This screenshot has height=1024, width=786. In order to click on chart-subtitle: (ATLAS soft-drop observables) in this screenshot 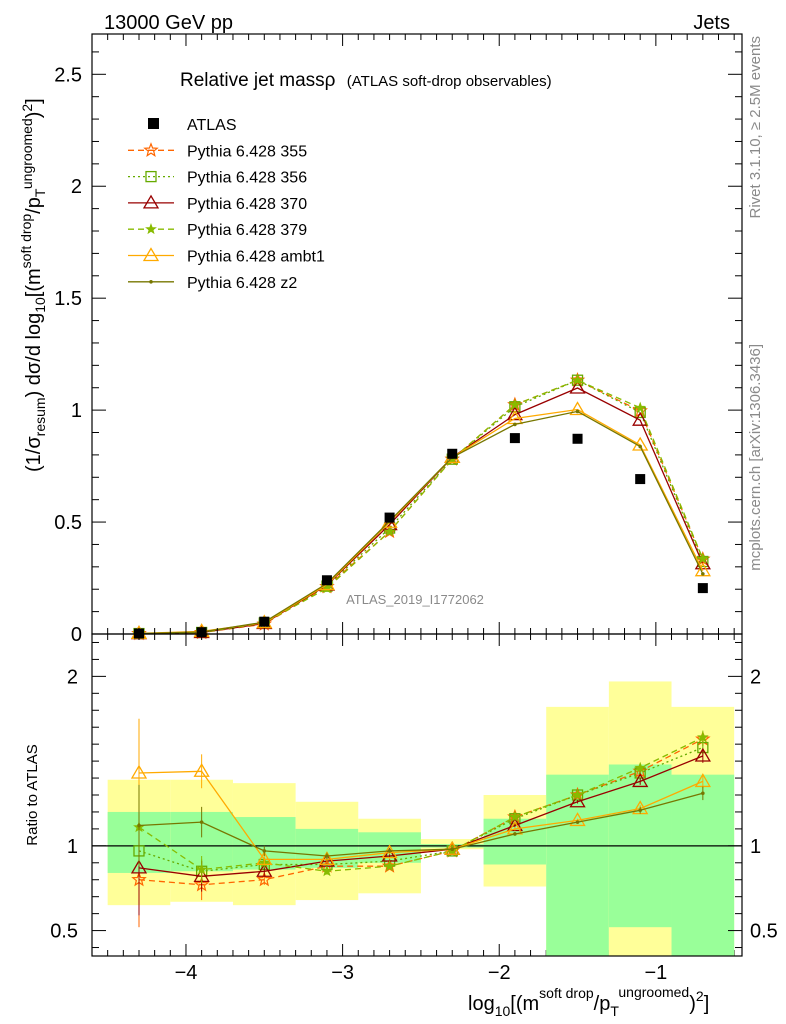, I will do `click(449, 81)`.